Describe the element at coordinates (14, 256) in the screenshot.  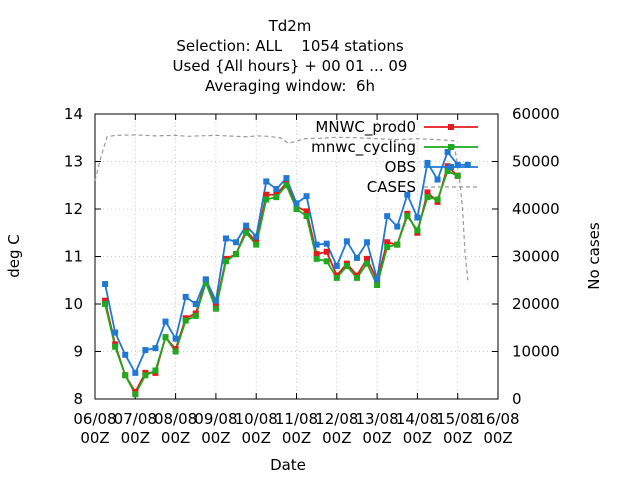
I see `y-axis-label: deg C` at that location.